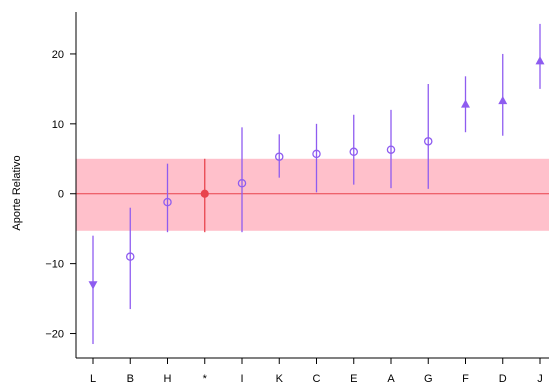 This screenshot has width=549, height=392. What do you see at coordinates (241, 379) in the screenshot?
I see `x-tick-label: I` at bounding box center [241, 379].